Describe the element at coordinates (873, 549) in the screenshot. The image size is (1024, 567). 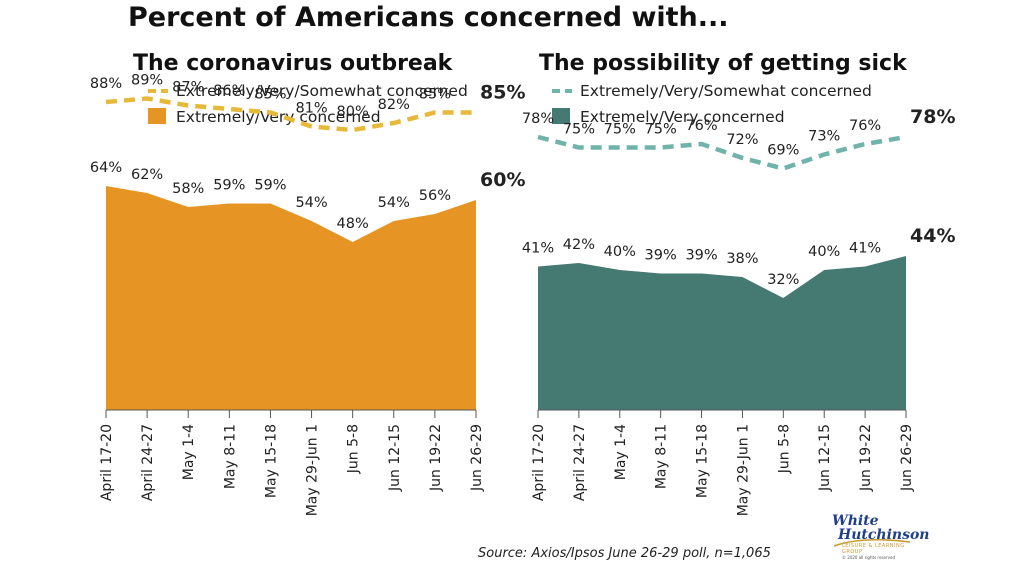
I see `logo-line-3: LEISURE & LEARNING GROUP` at that location.